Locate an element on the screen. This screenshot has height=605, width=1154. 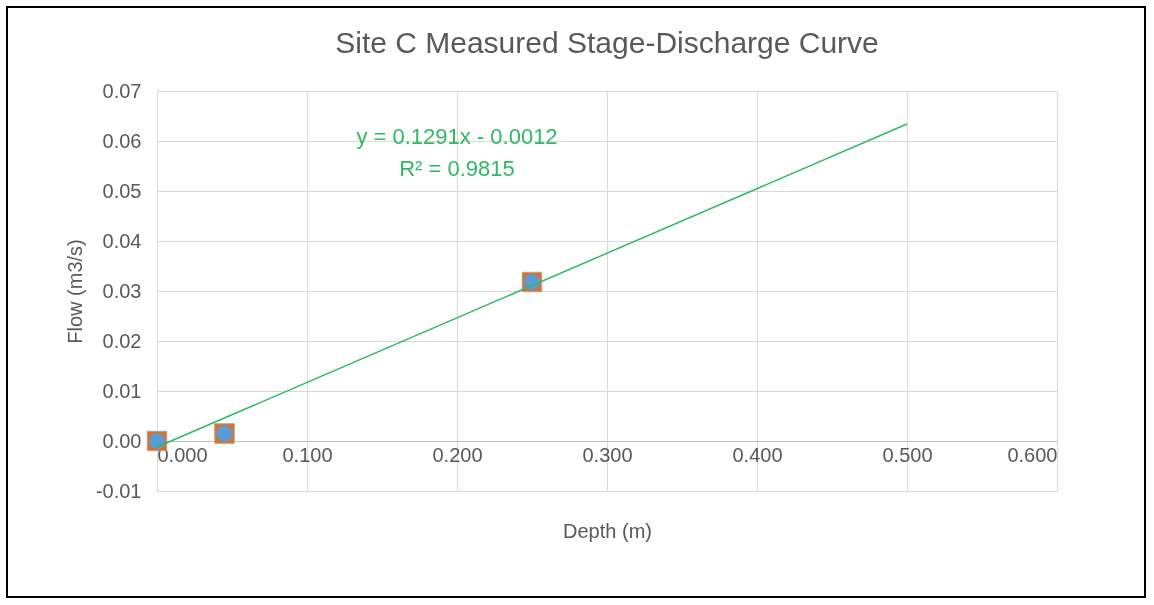
x-tick-label: 0.400 is located at coordinates (757, 454).